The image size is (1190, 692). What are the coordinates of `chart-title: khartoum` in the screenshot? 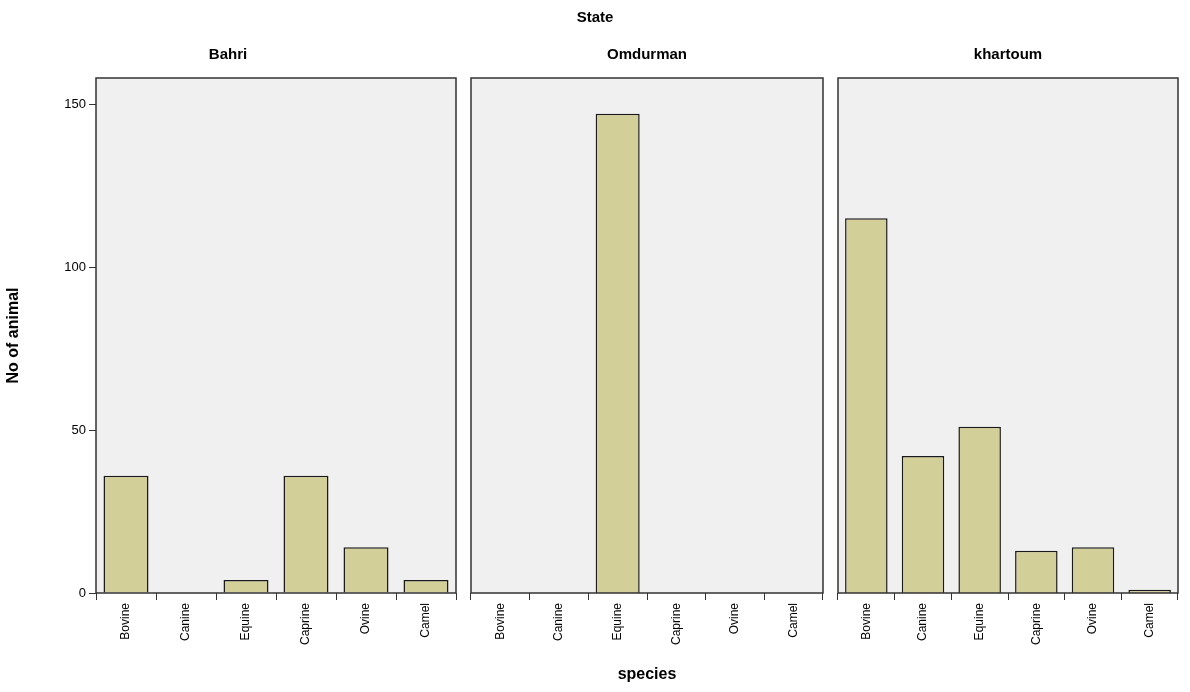 It's located at (1008, 54).